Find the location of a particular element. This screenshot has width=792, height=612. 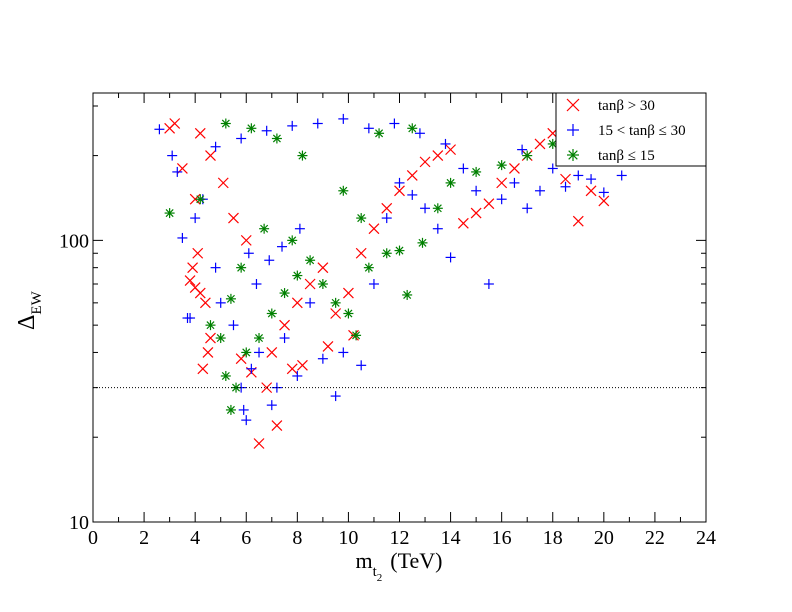

x-axis-title-subsub: 2 is located at coordinates (380, 578).